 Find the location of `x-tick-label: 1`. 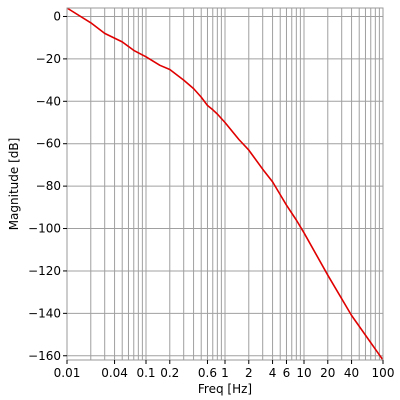

x-tick-label: 1 is located at coordinates (225, 373).